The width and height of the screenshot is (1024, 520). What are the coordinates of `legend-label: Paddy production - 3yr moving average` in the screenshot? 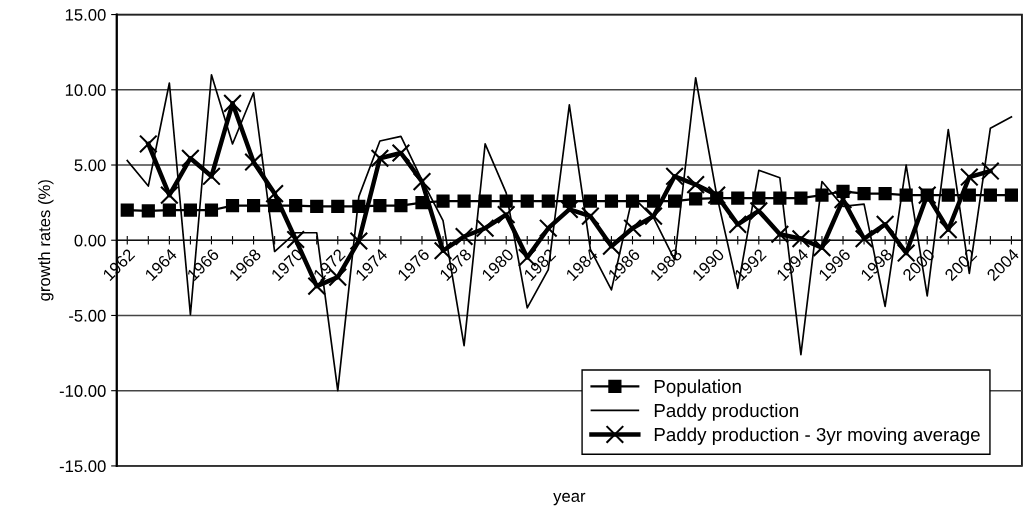 It's located at (817, 436).